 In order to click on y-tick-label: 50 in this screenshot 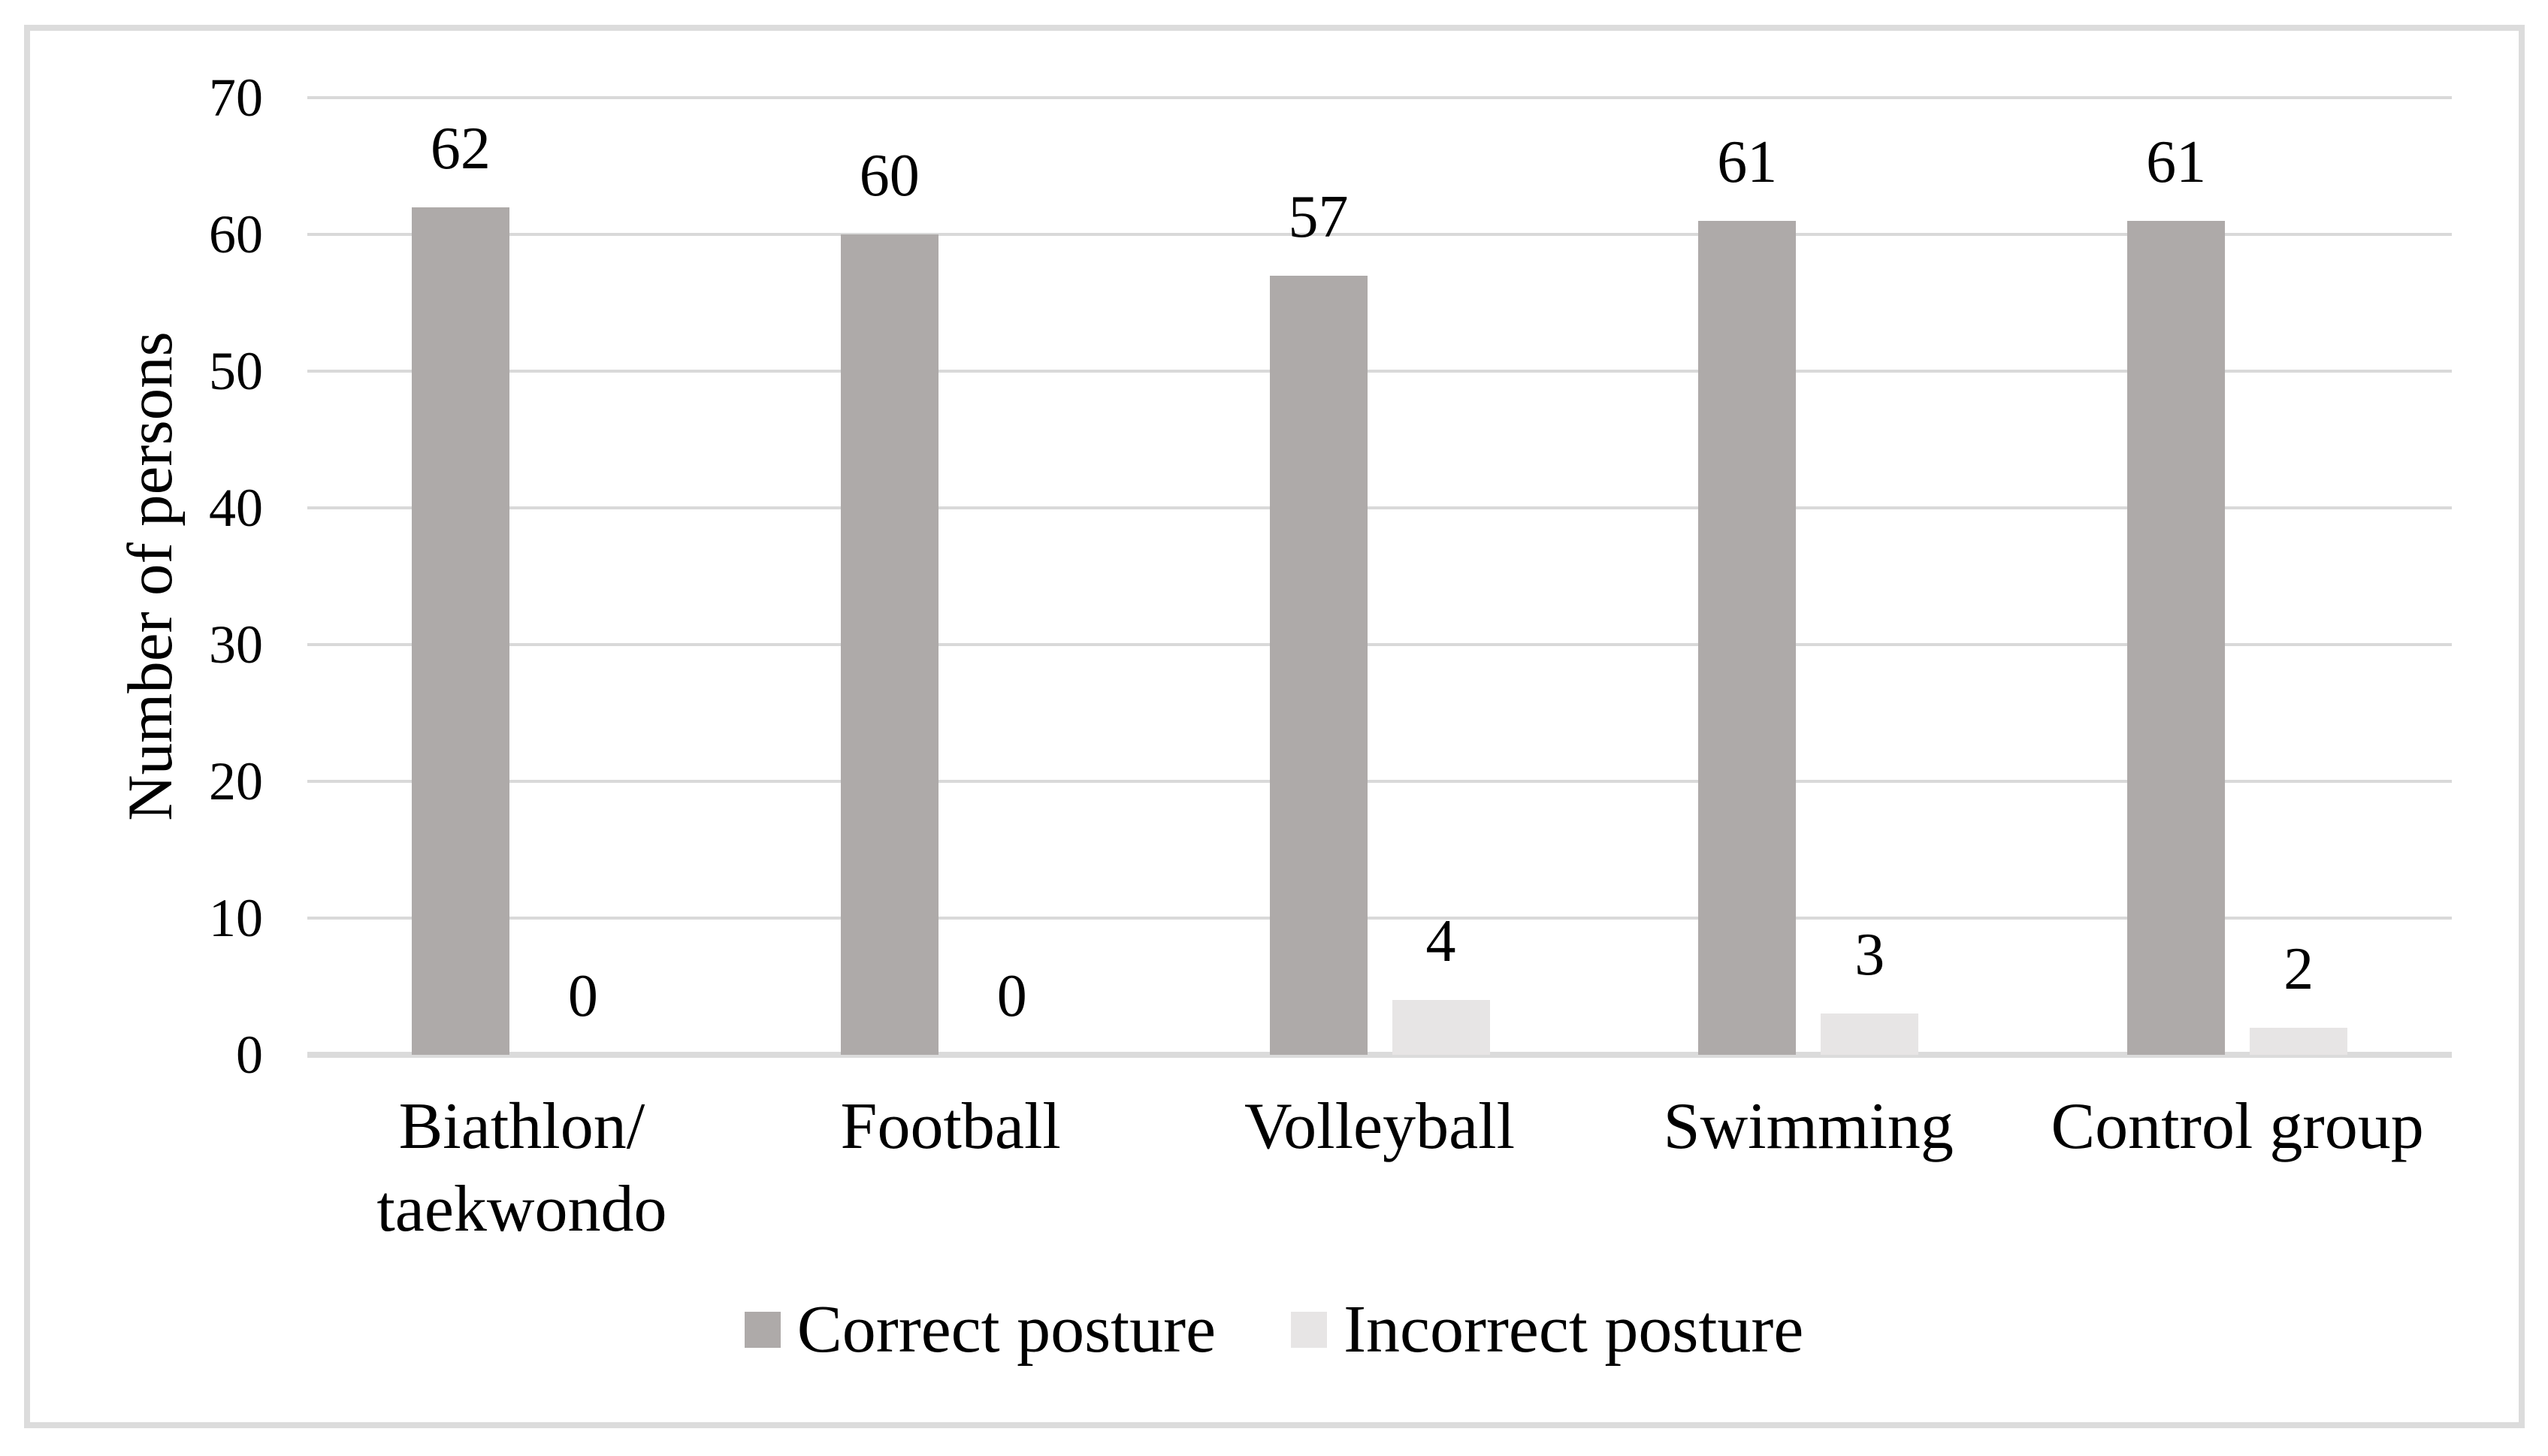, I will do `click(236, 371)`.